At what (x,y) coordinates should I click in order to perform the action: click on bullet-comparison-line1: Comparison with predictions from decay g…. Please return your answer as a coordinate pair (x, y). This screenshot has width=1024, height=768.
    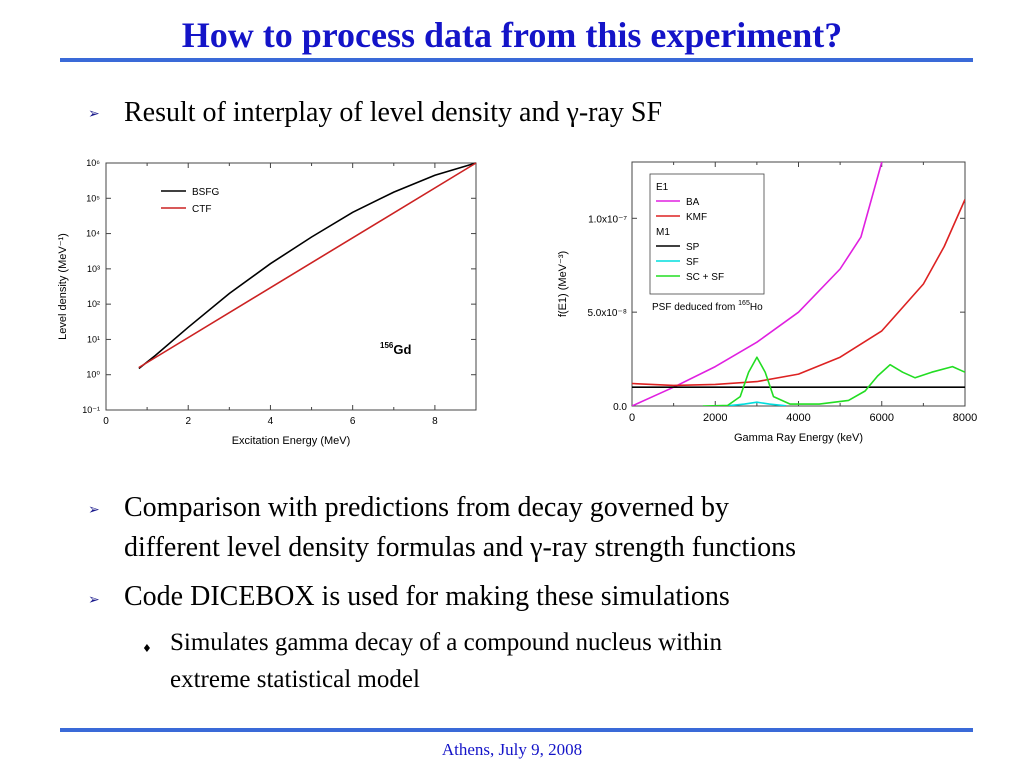
    Looking at the image, I should click on (426, 507).